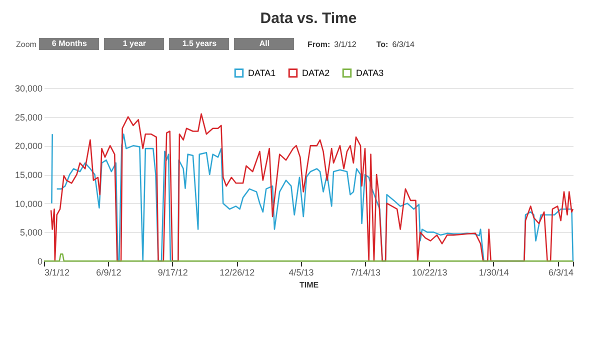  Describe the element at coordinates (561, 273) in the screenshot. I see `x-tick-label: 6/3/14` at that location.